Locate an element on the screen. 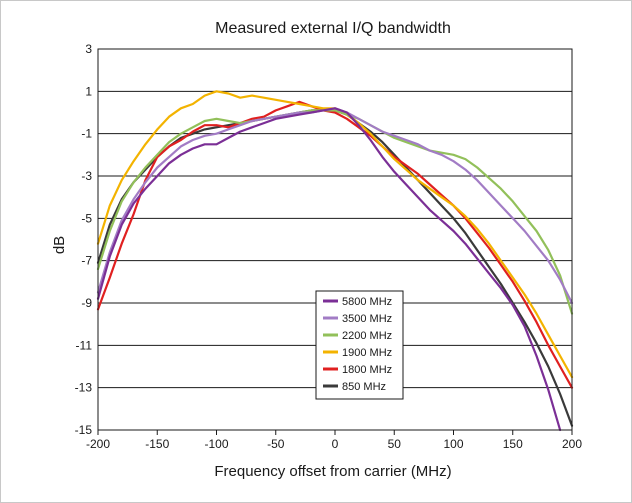 This screenshot has width=632, height=503. y-tick-label: -7 is located at coordinates (86, 261).